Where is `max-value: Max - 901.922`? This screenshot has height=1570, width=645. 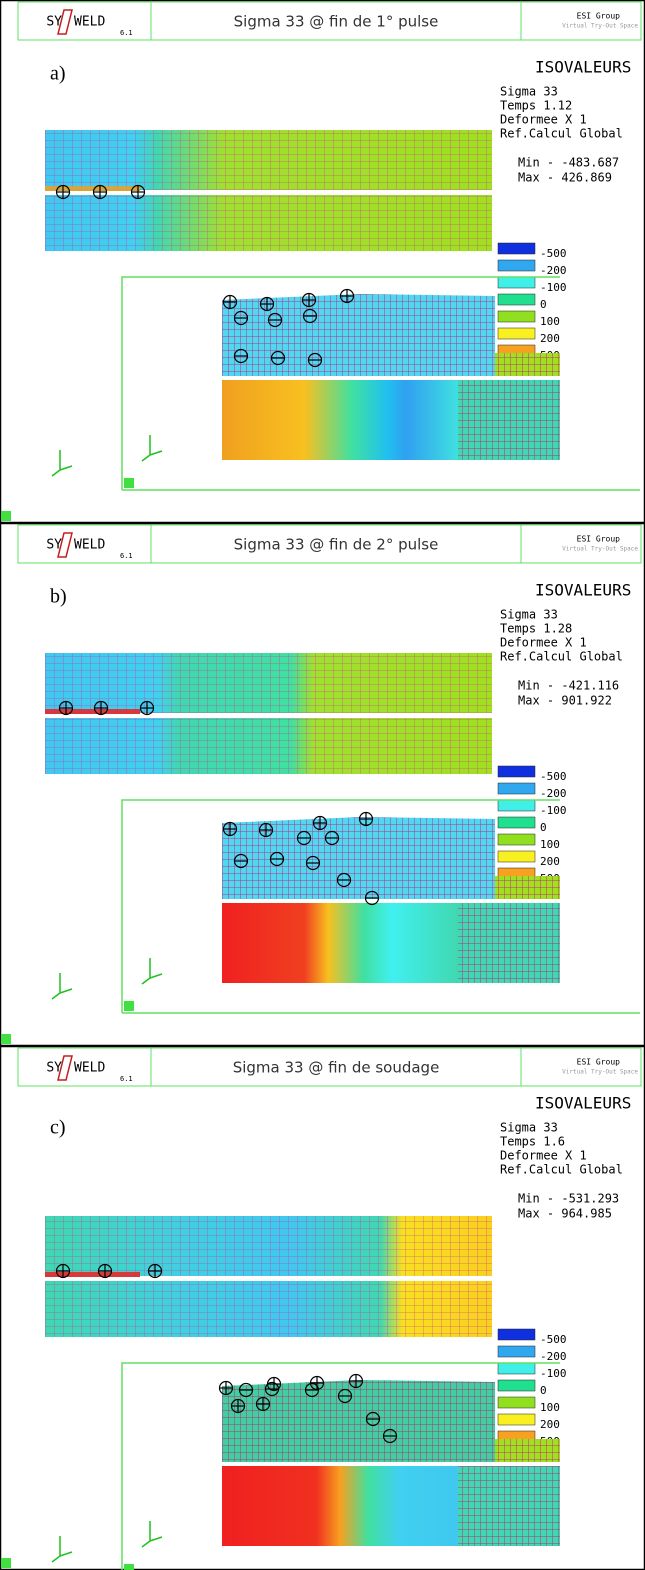 max-value: Max - 901.922 is located at coordinates (565, 701).